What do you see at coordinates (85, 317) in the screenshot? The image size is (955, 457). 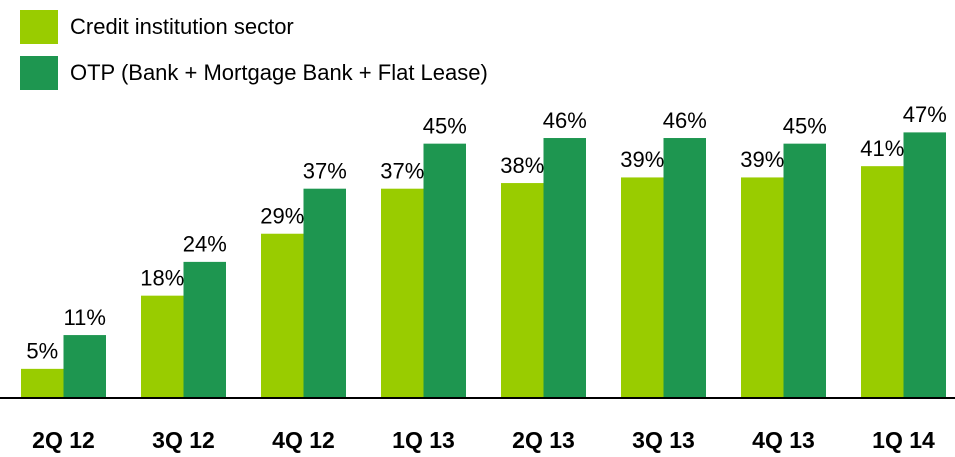 I see `value-label: 11%` at bounding box center [85, 317].